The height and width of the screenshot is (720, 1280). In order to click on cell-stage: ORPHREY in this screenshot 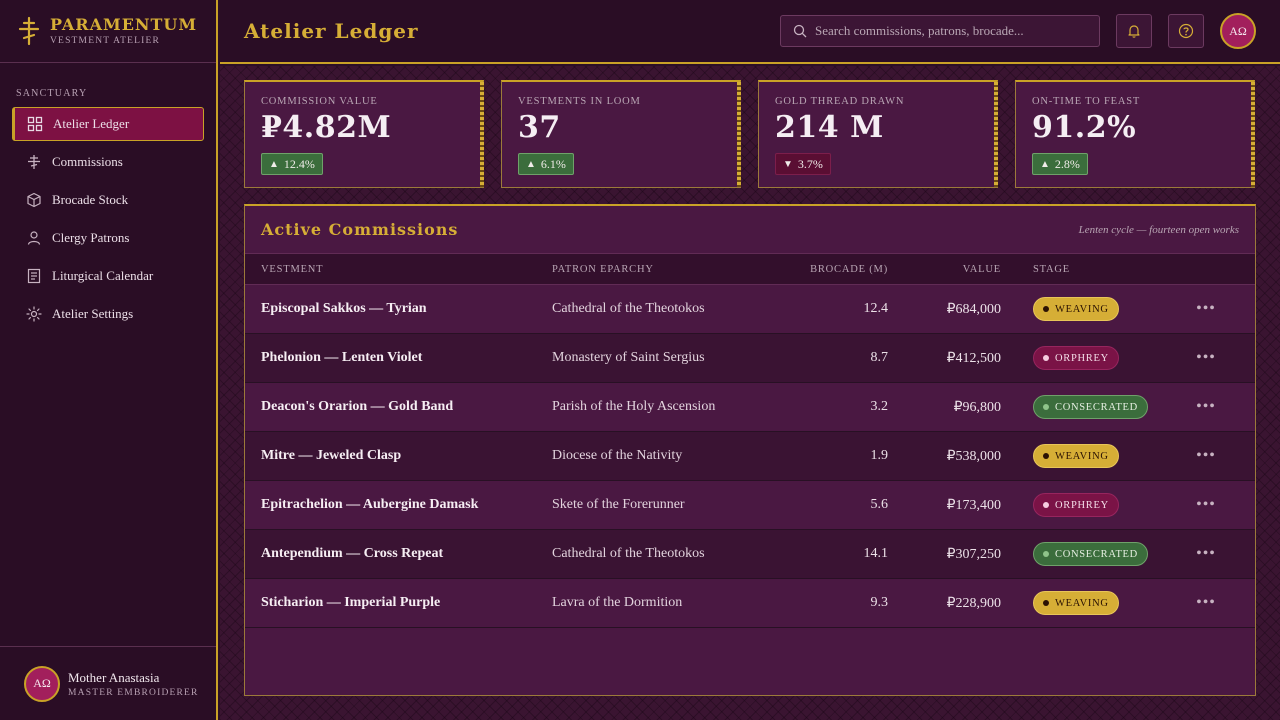, I will do `click(1091, 505)`.